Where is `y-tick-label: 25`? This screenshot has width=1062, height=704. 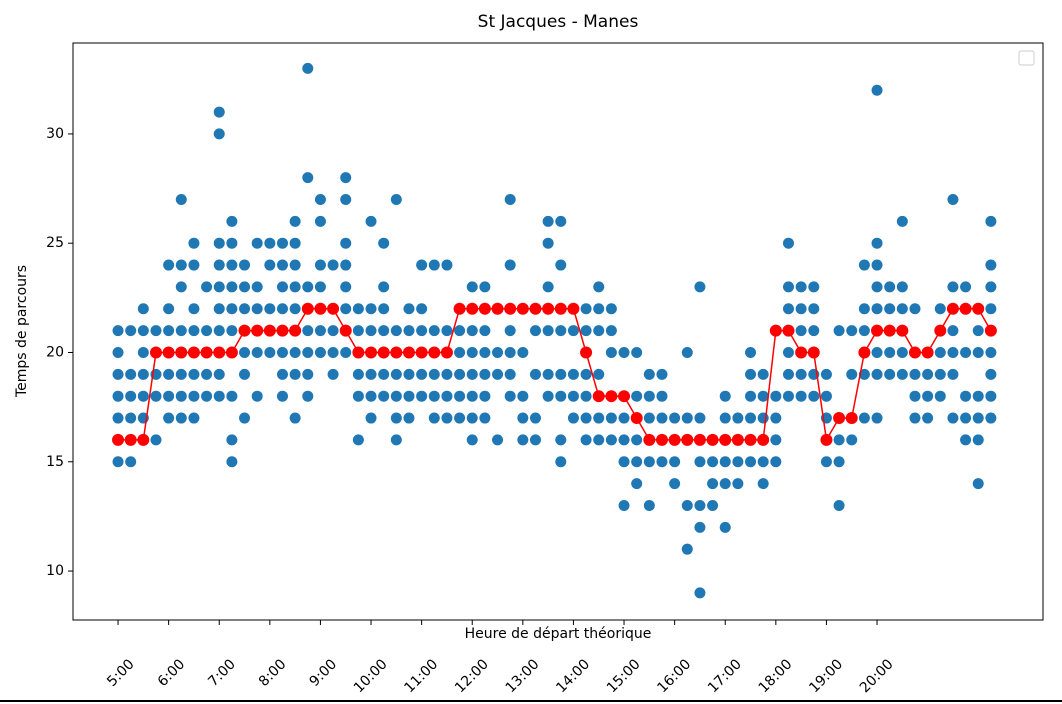
y-tick-label: 25 is located at coordinates (55, 243).